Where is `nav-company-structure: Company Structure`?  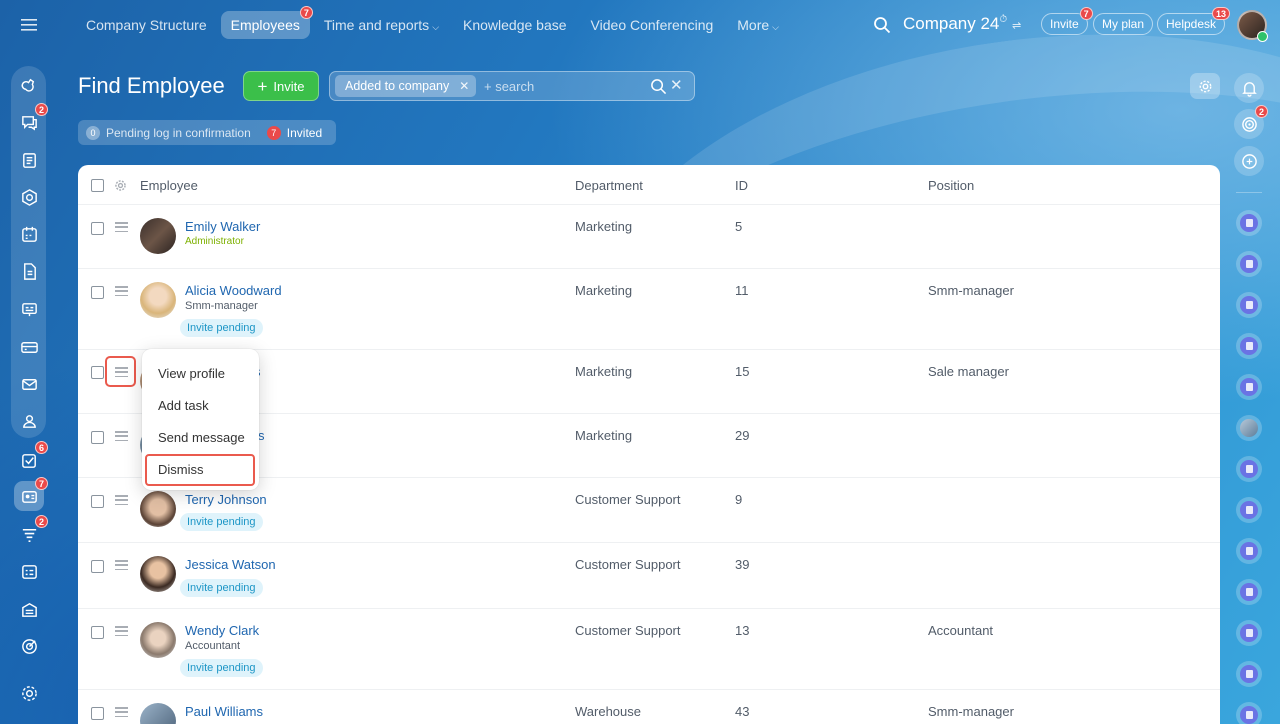
nav-company-structure: Company Structure is located at coordinates (146, 25).